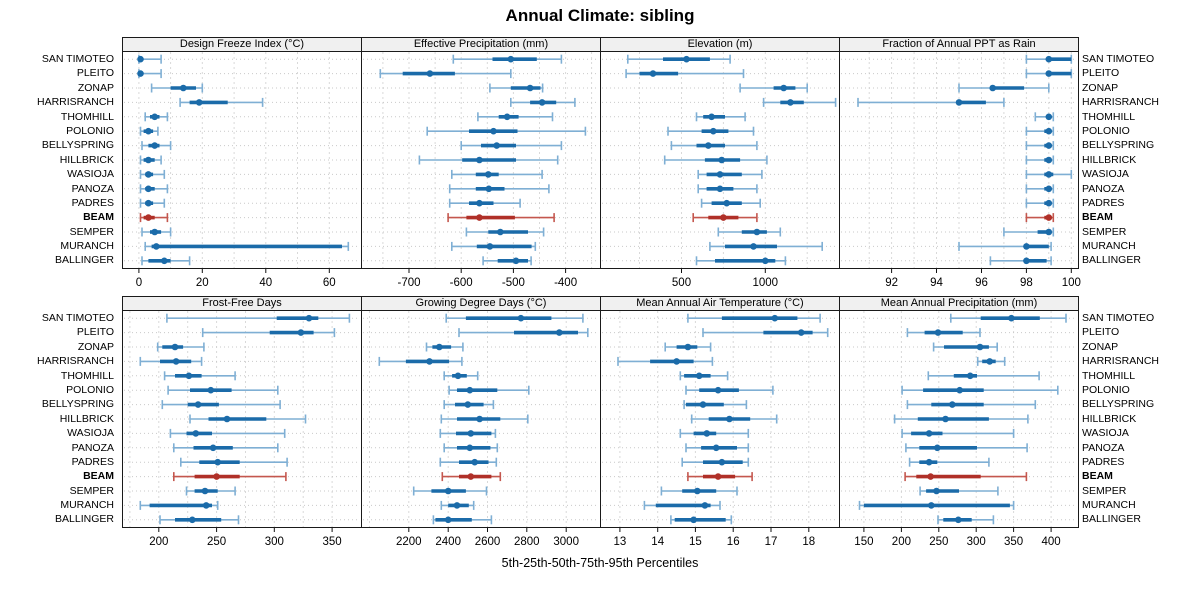  I want to click on axis-tick-label: 2800, so click(527, 542).